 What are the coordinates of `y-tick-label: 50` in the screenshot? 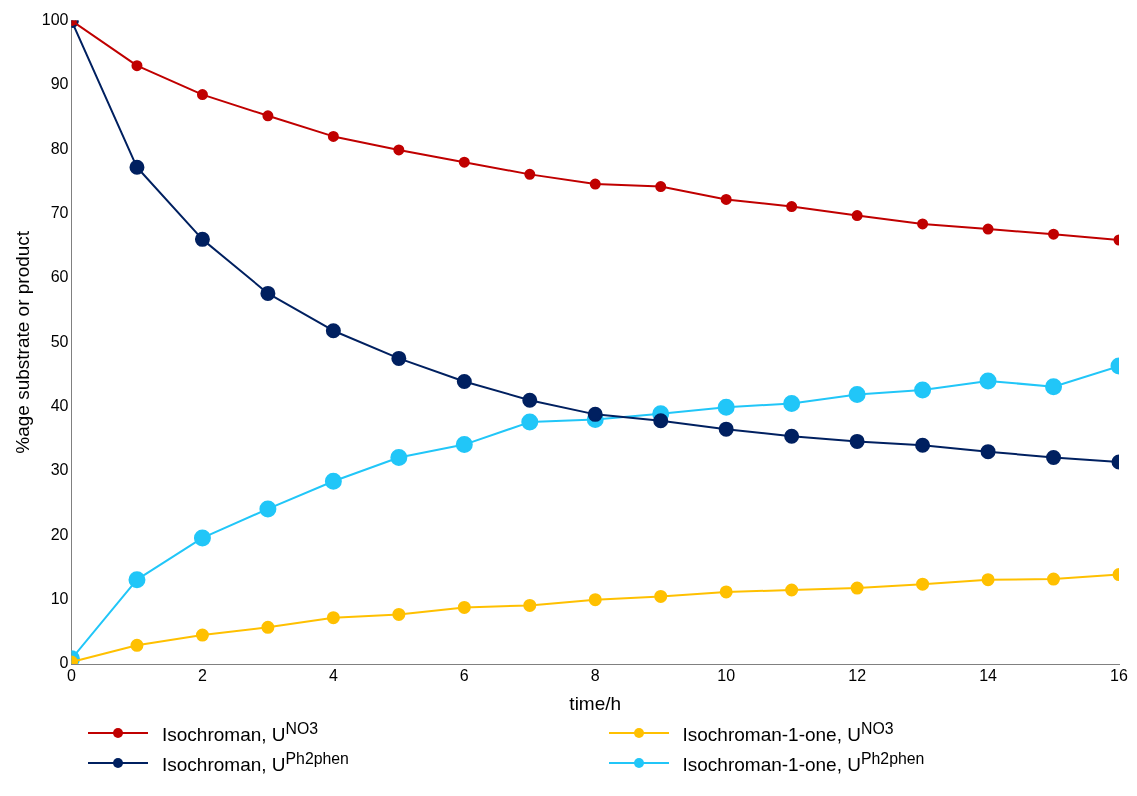 It's located at (59, 341).